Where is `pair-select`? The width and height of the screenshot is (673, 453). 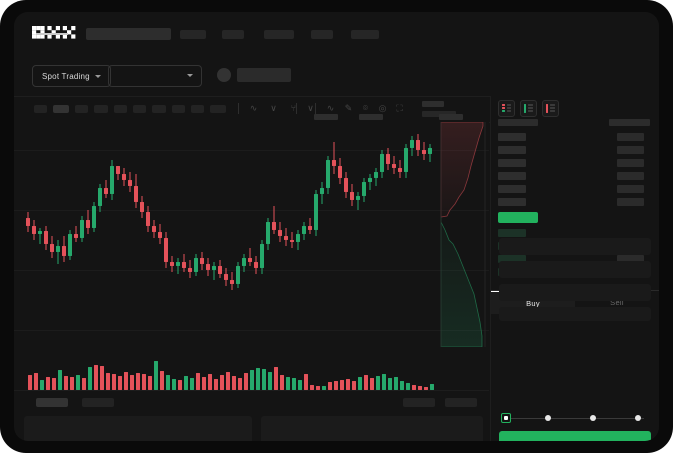 pair-select is located at coordinates (155, 76).